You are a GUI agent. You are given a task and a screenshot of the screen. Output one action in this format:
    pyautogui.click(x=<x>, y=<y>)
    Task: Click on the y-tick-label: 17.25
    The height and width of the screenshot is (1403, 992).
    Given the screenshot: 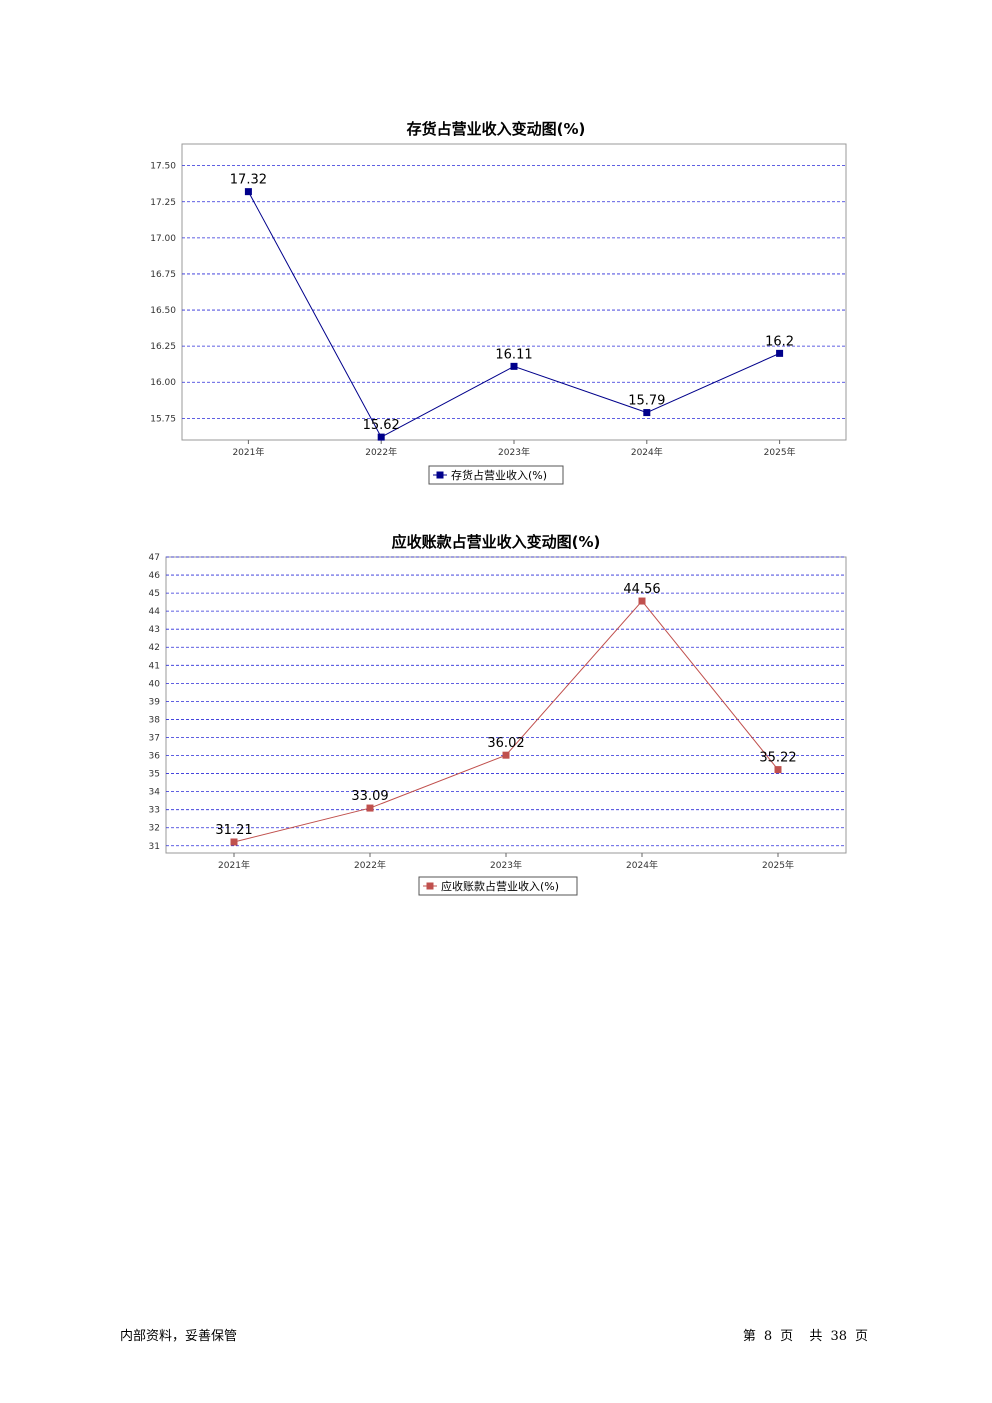 What is the action you would take?
    pyautogui.click(x=163, y=203)
    